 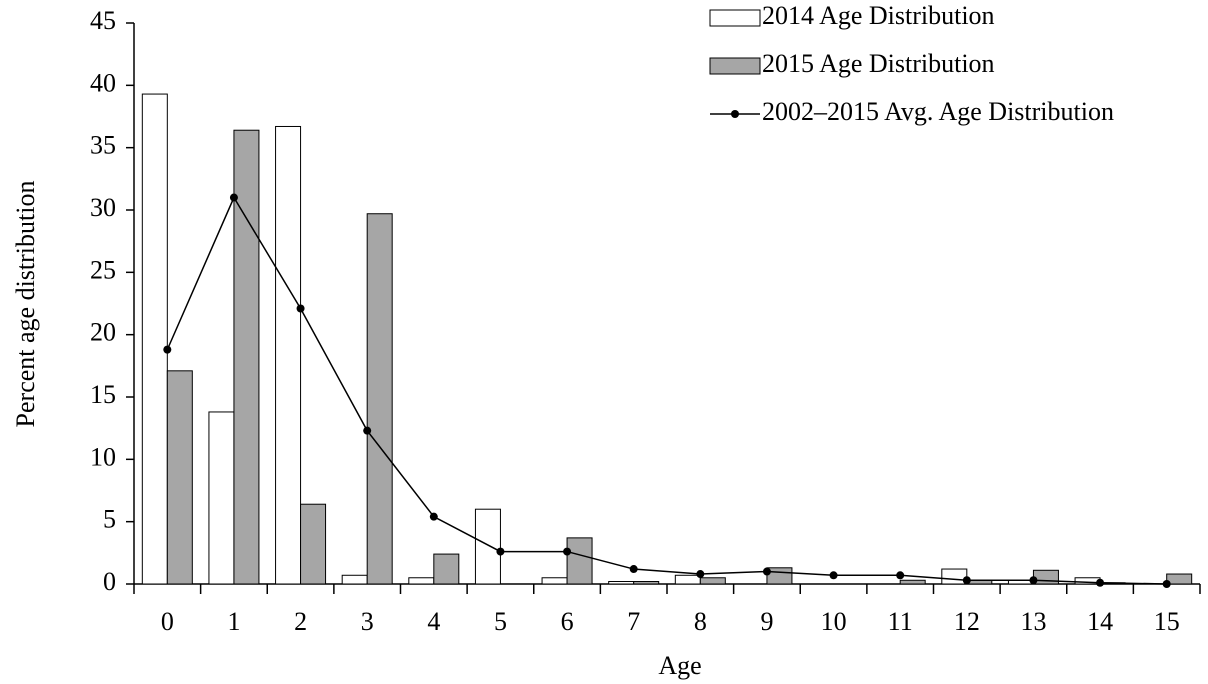 What do you see at coordinates (233, 621) in the screenshot?
I see `x-tick-label: 1` at bounding box center [233, 621].